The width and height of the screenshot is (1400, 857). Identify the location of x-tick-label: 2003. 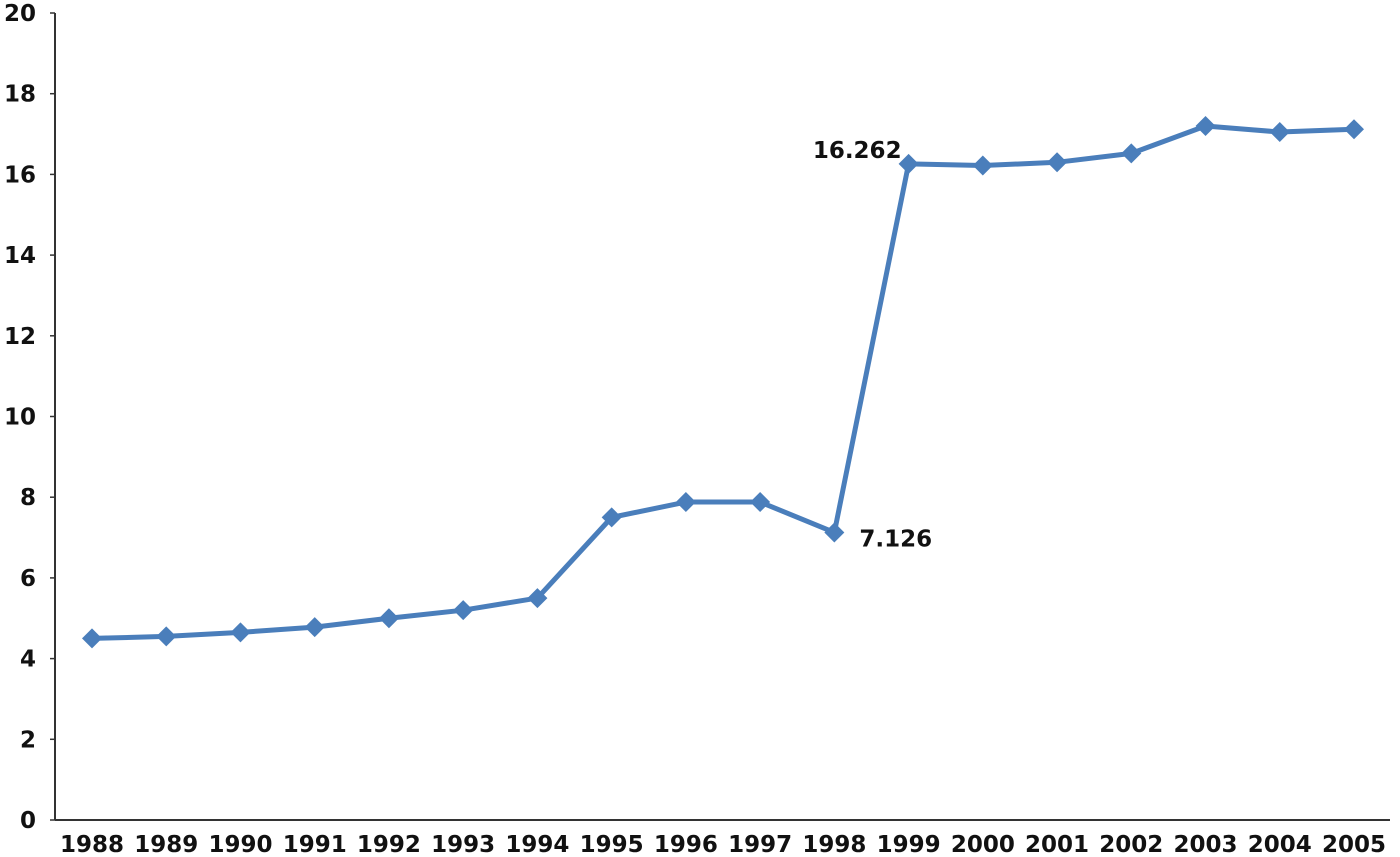
(1206, 844).